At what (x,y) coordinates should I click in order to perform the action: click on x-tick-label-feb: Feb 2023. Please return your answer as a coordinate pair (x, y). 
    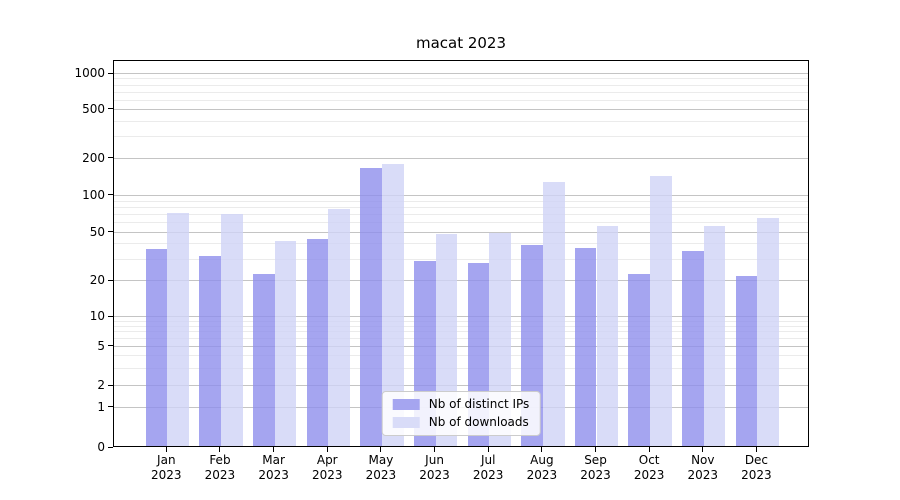
    Looking at the image, I should click on (220, 467).